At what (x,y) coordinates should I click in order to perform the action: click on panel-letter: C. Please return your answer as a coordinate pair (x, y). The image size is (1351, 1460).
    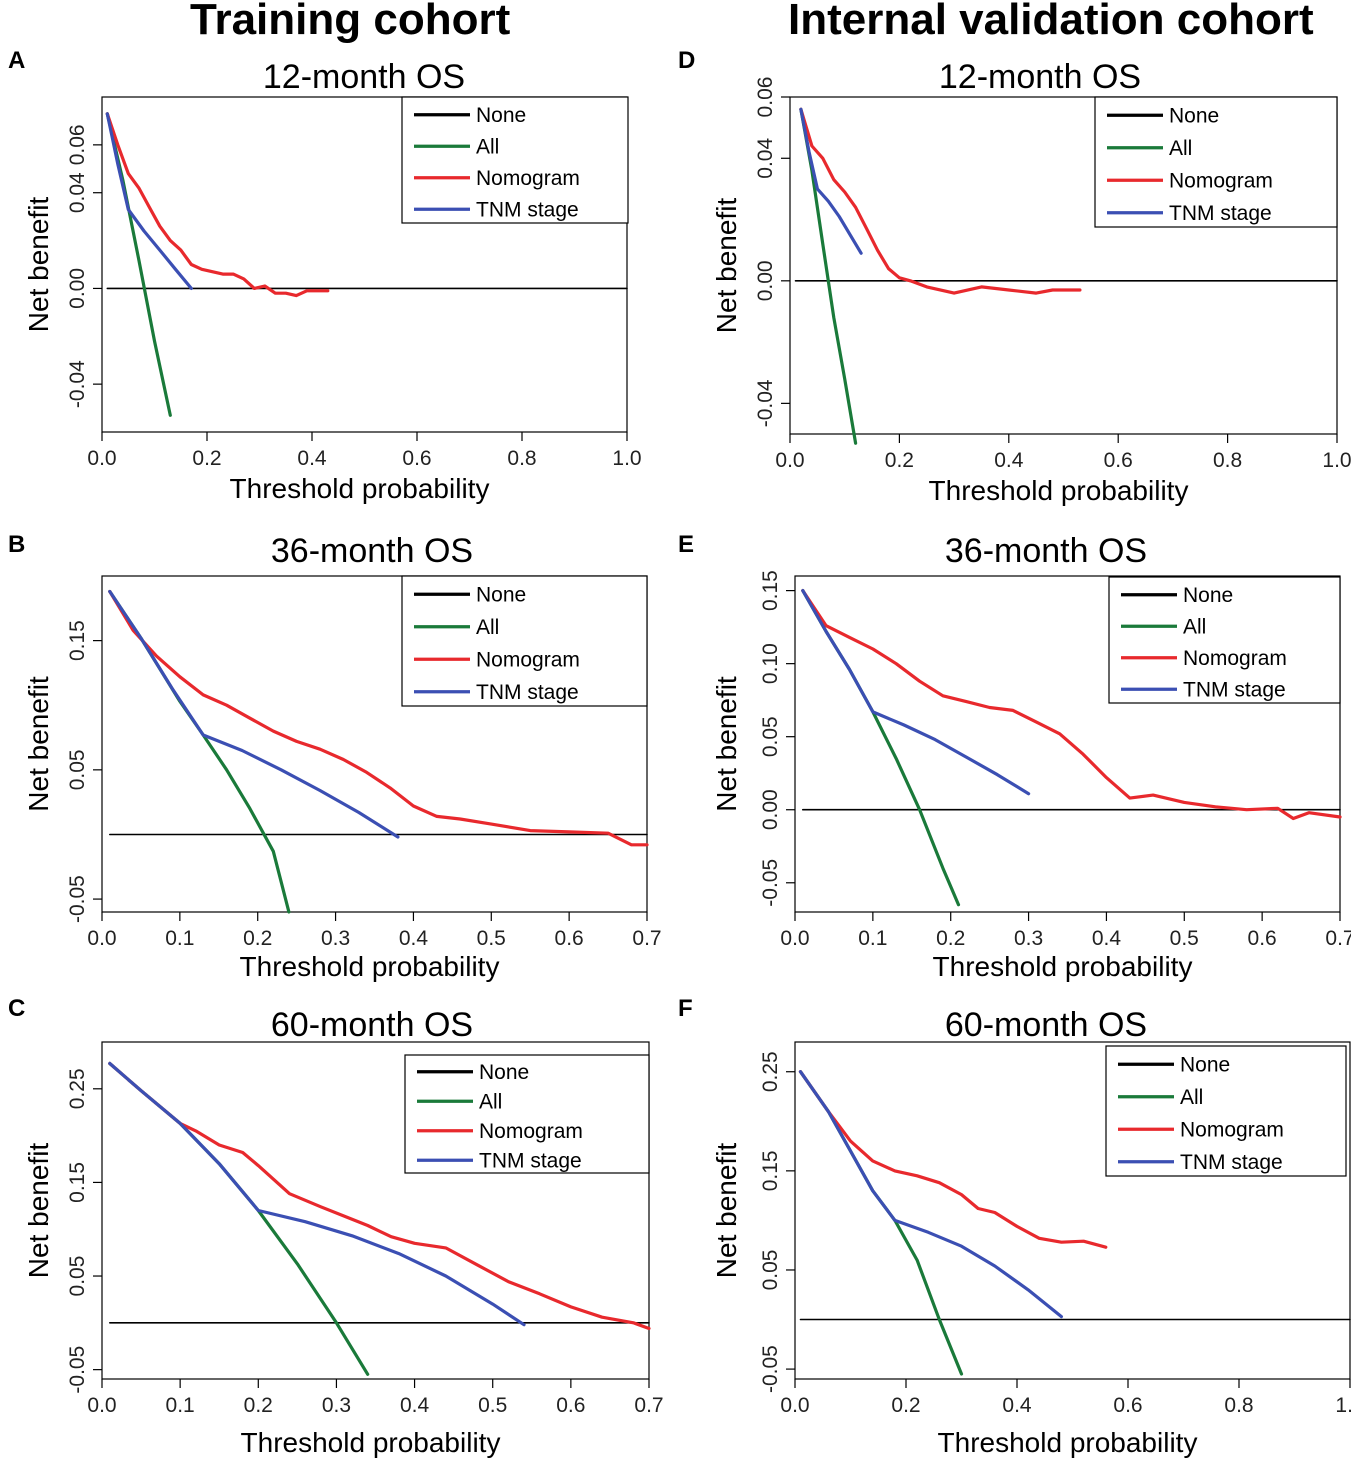
    Looking at the image, I should click on (16, 1008).